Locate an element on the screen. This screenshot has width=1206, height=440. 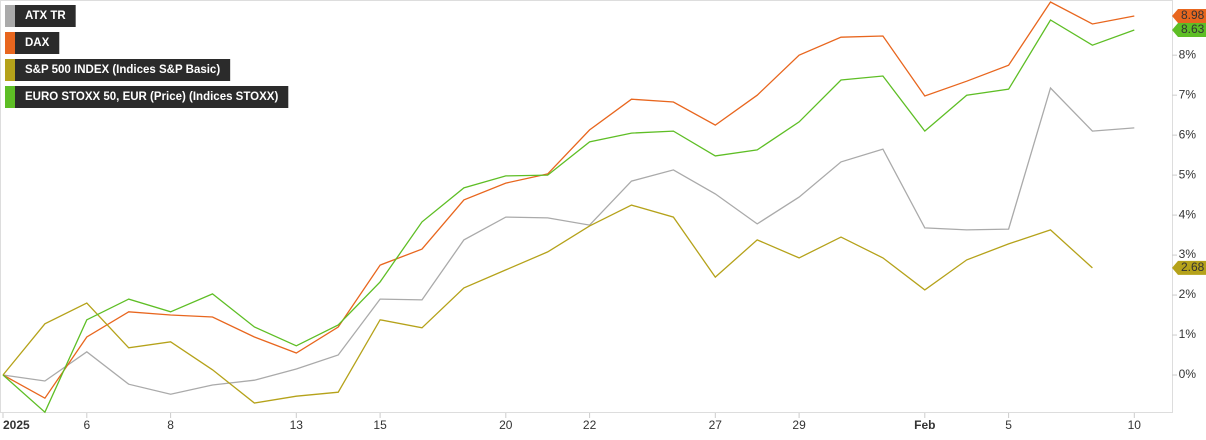
x-tick-label: 29 is located at coordinates (799, 425).